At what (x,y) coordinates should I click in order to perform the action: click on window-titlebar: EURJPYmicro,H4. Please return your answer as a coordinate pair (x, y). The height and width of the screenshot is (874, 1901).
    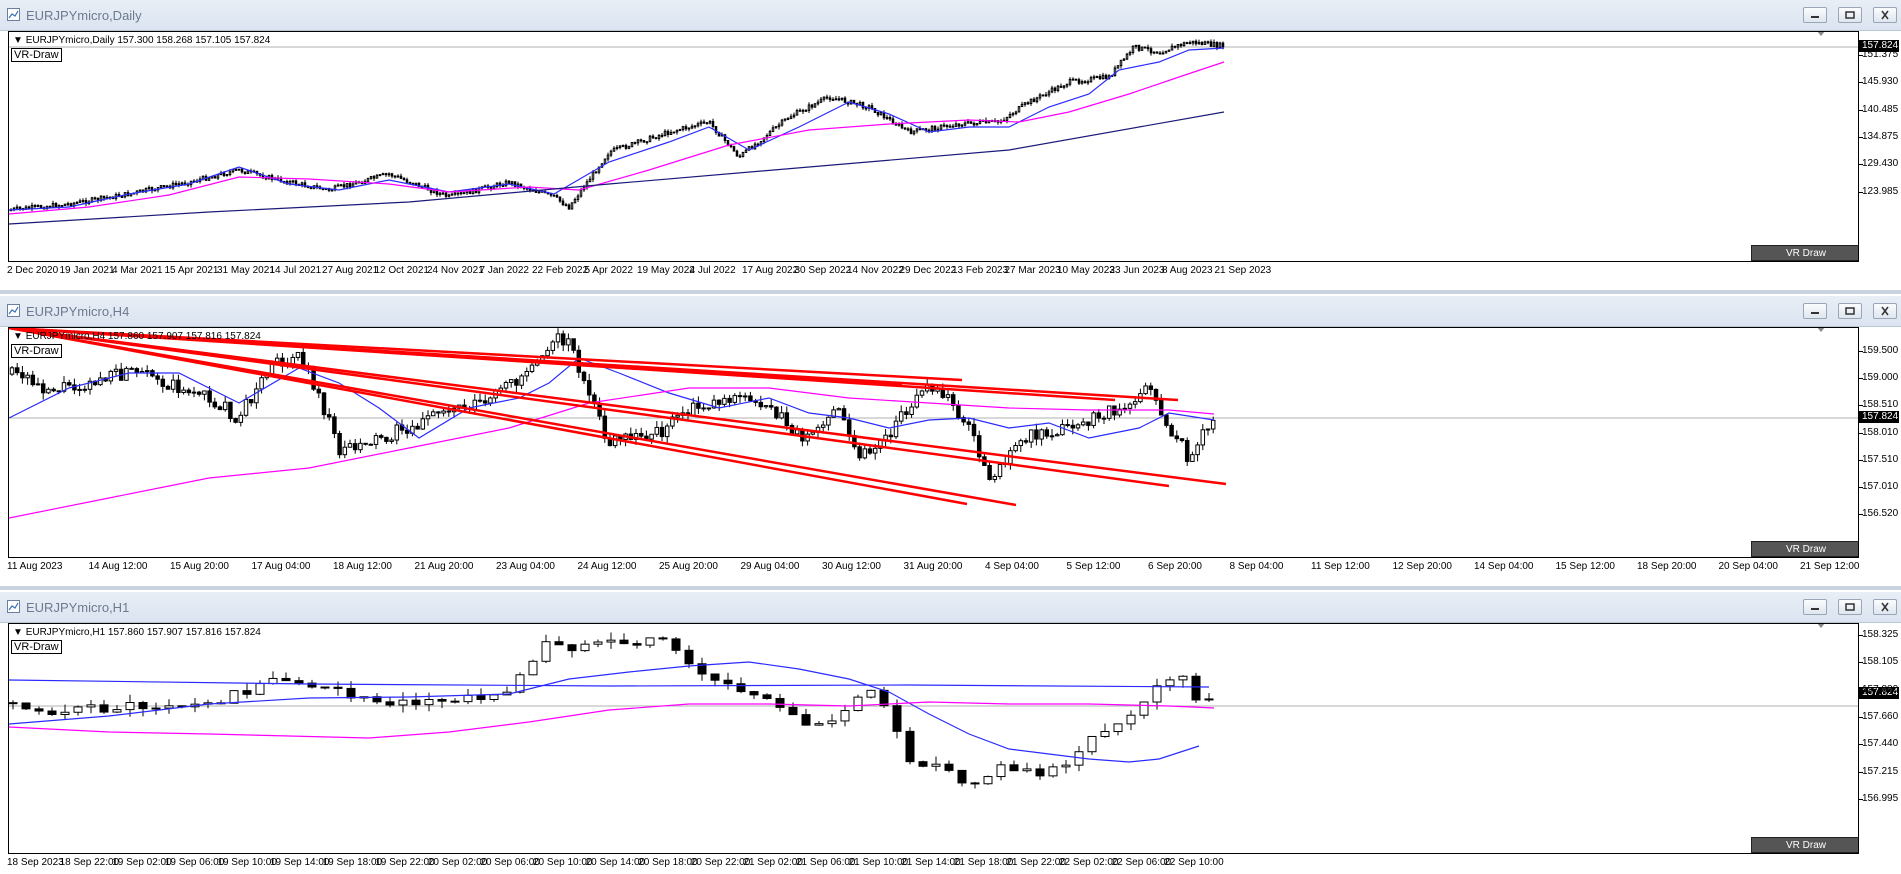
    Looking at the image, I should click on (950, 311).